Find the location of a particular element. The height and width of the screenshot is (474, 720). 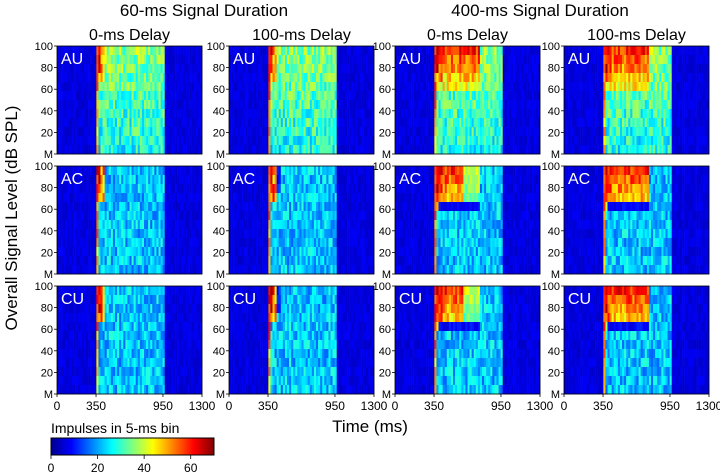

row-label-ac: AC is located at coordinates (244, 179).